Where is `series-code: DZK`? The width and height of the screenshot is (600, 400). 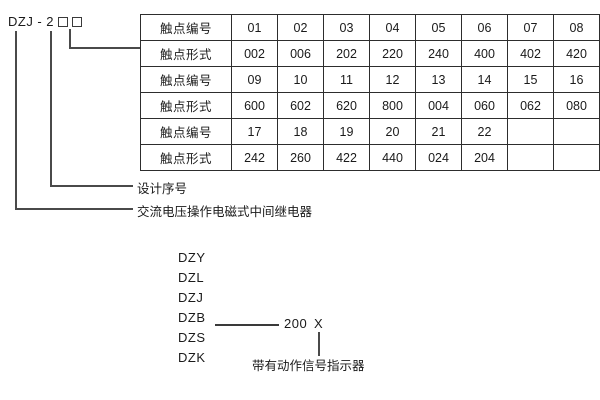 series-code: DZK is located at coordinates (192, 357).